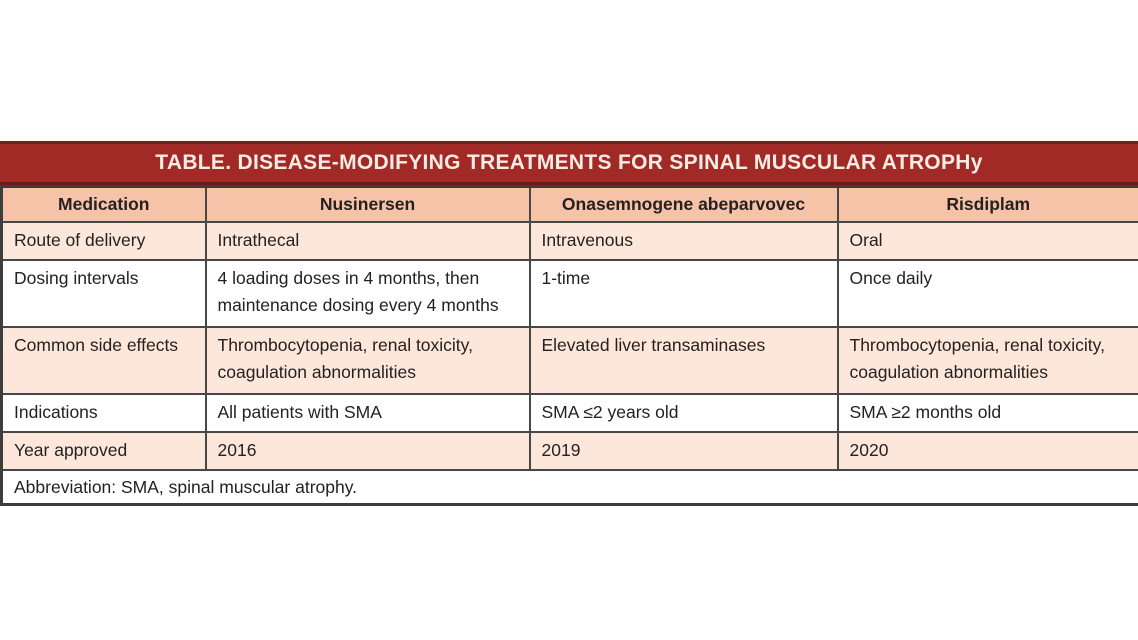  Describe the element at coordinates (683, 241) in the screenshot. I see `cell: Intravenous` at that location.